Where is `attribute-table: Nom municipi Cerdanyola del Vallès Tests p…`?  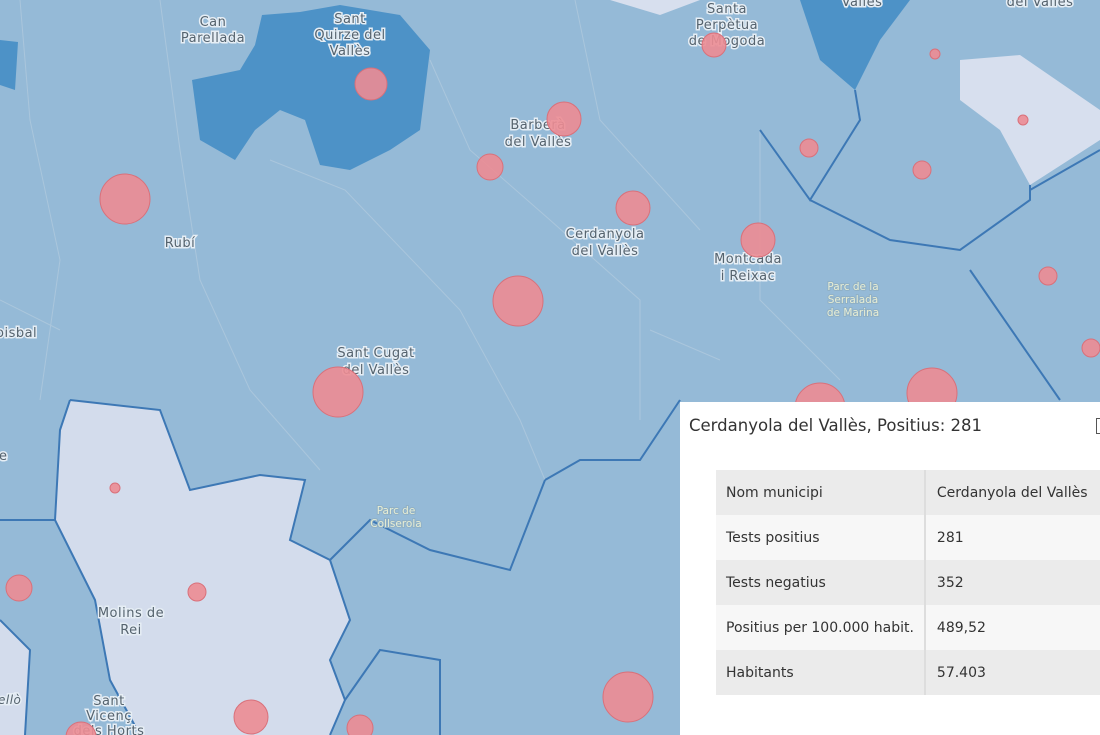 attribute-table: Nom municipi Cerdanyola del Vallès Tests p… is located at coordinates (908, 582).